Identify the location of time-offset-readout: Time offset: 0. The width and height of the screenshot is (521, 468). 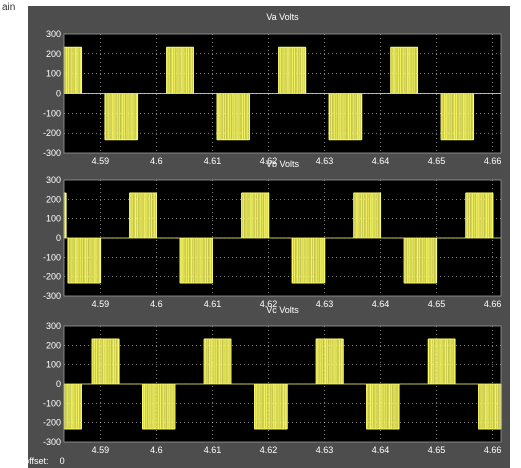
(33, 461).